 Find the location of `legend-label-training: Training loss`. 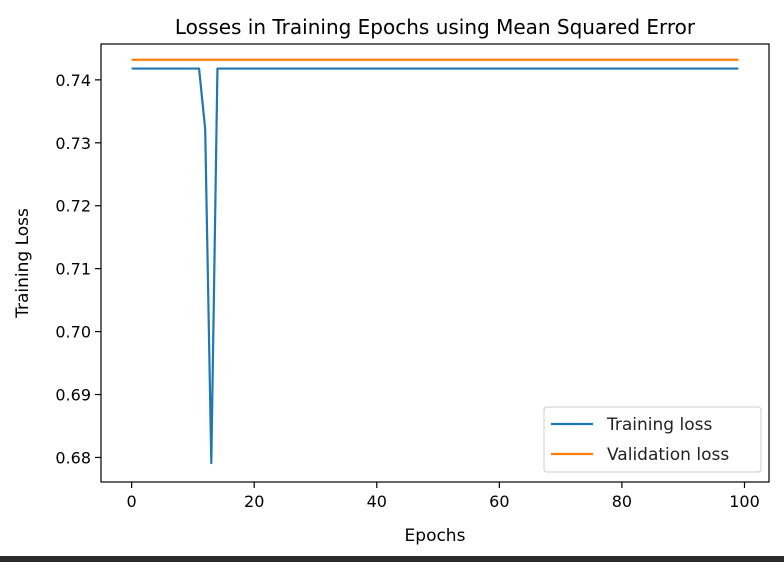

legend-label-training: Training loss is located at coordinates (659, 425).